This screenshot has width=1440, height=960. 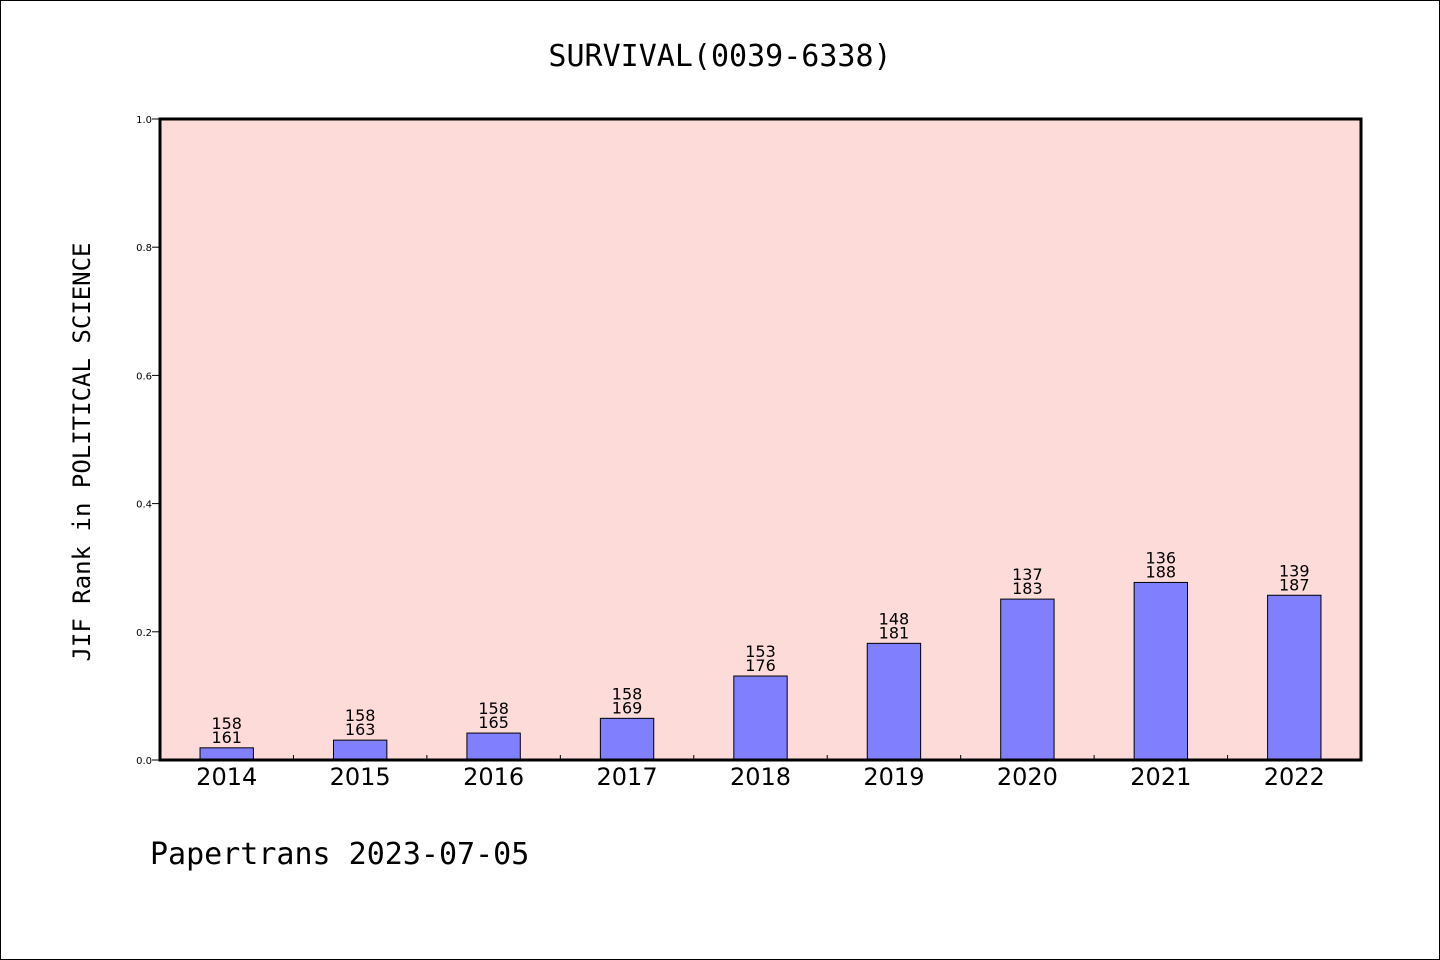 I want to click on x-tick-label: 2019, so click(x=893, y=777).